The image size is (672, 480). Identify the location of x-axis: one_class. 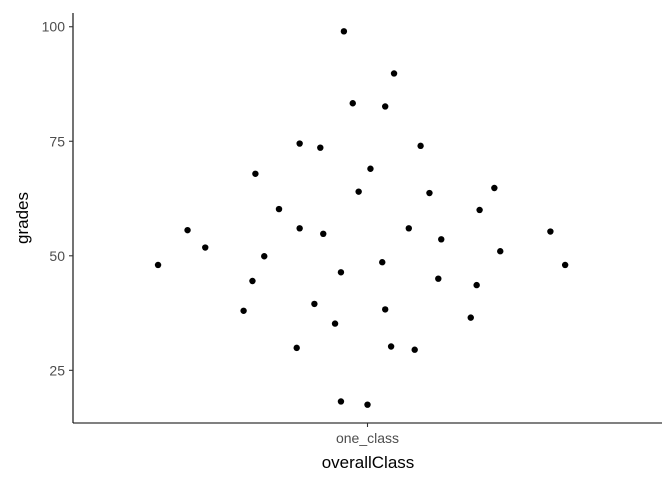
(367, 434).